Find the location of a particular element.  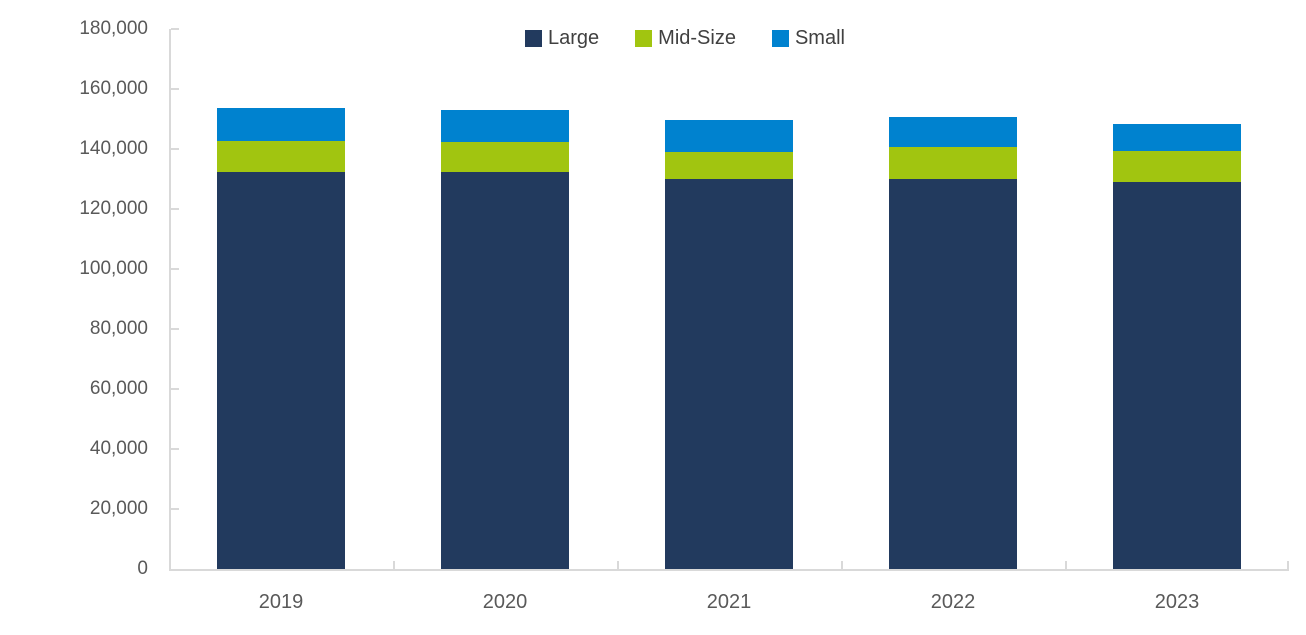

legend-item-small: Small is located at coordinates (808, 38).